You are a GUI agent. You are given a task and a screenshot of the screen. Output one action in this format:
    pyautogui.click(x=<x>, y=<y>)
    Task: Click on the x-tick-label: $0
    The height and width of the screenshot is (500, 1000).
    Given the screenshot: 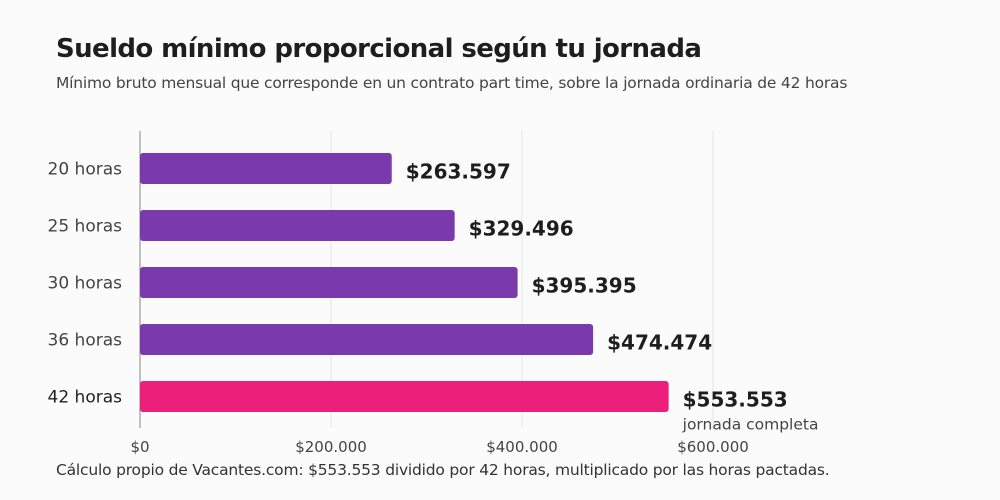 What is the action you would take?
    pyautogui.click(x=139, y=447)
    